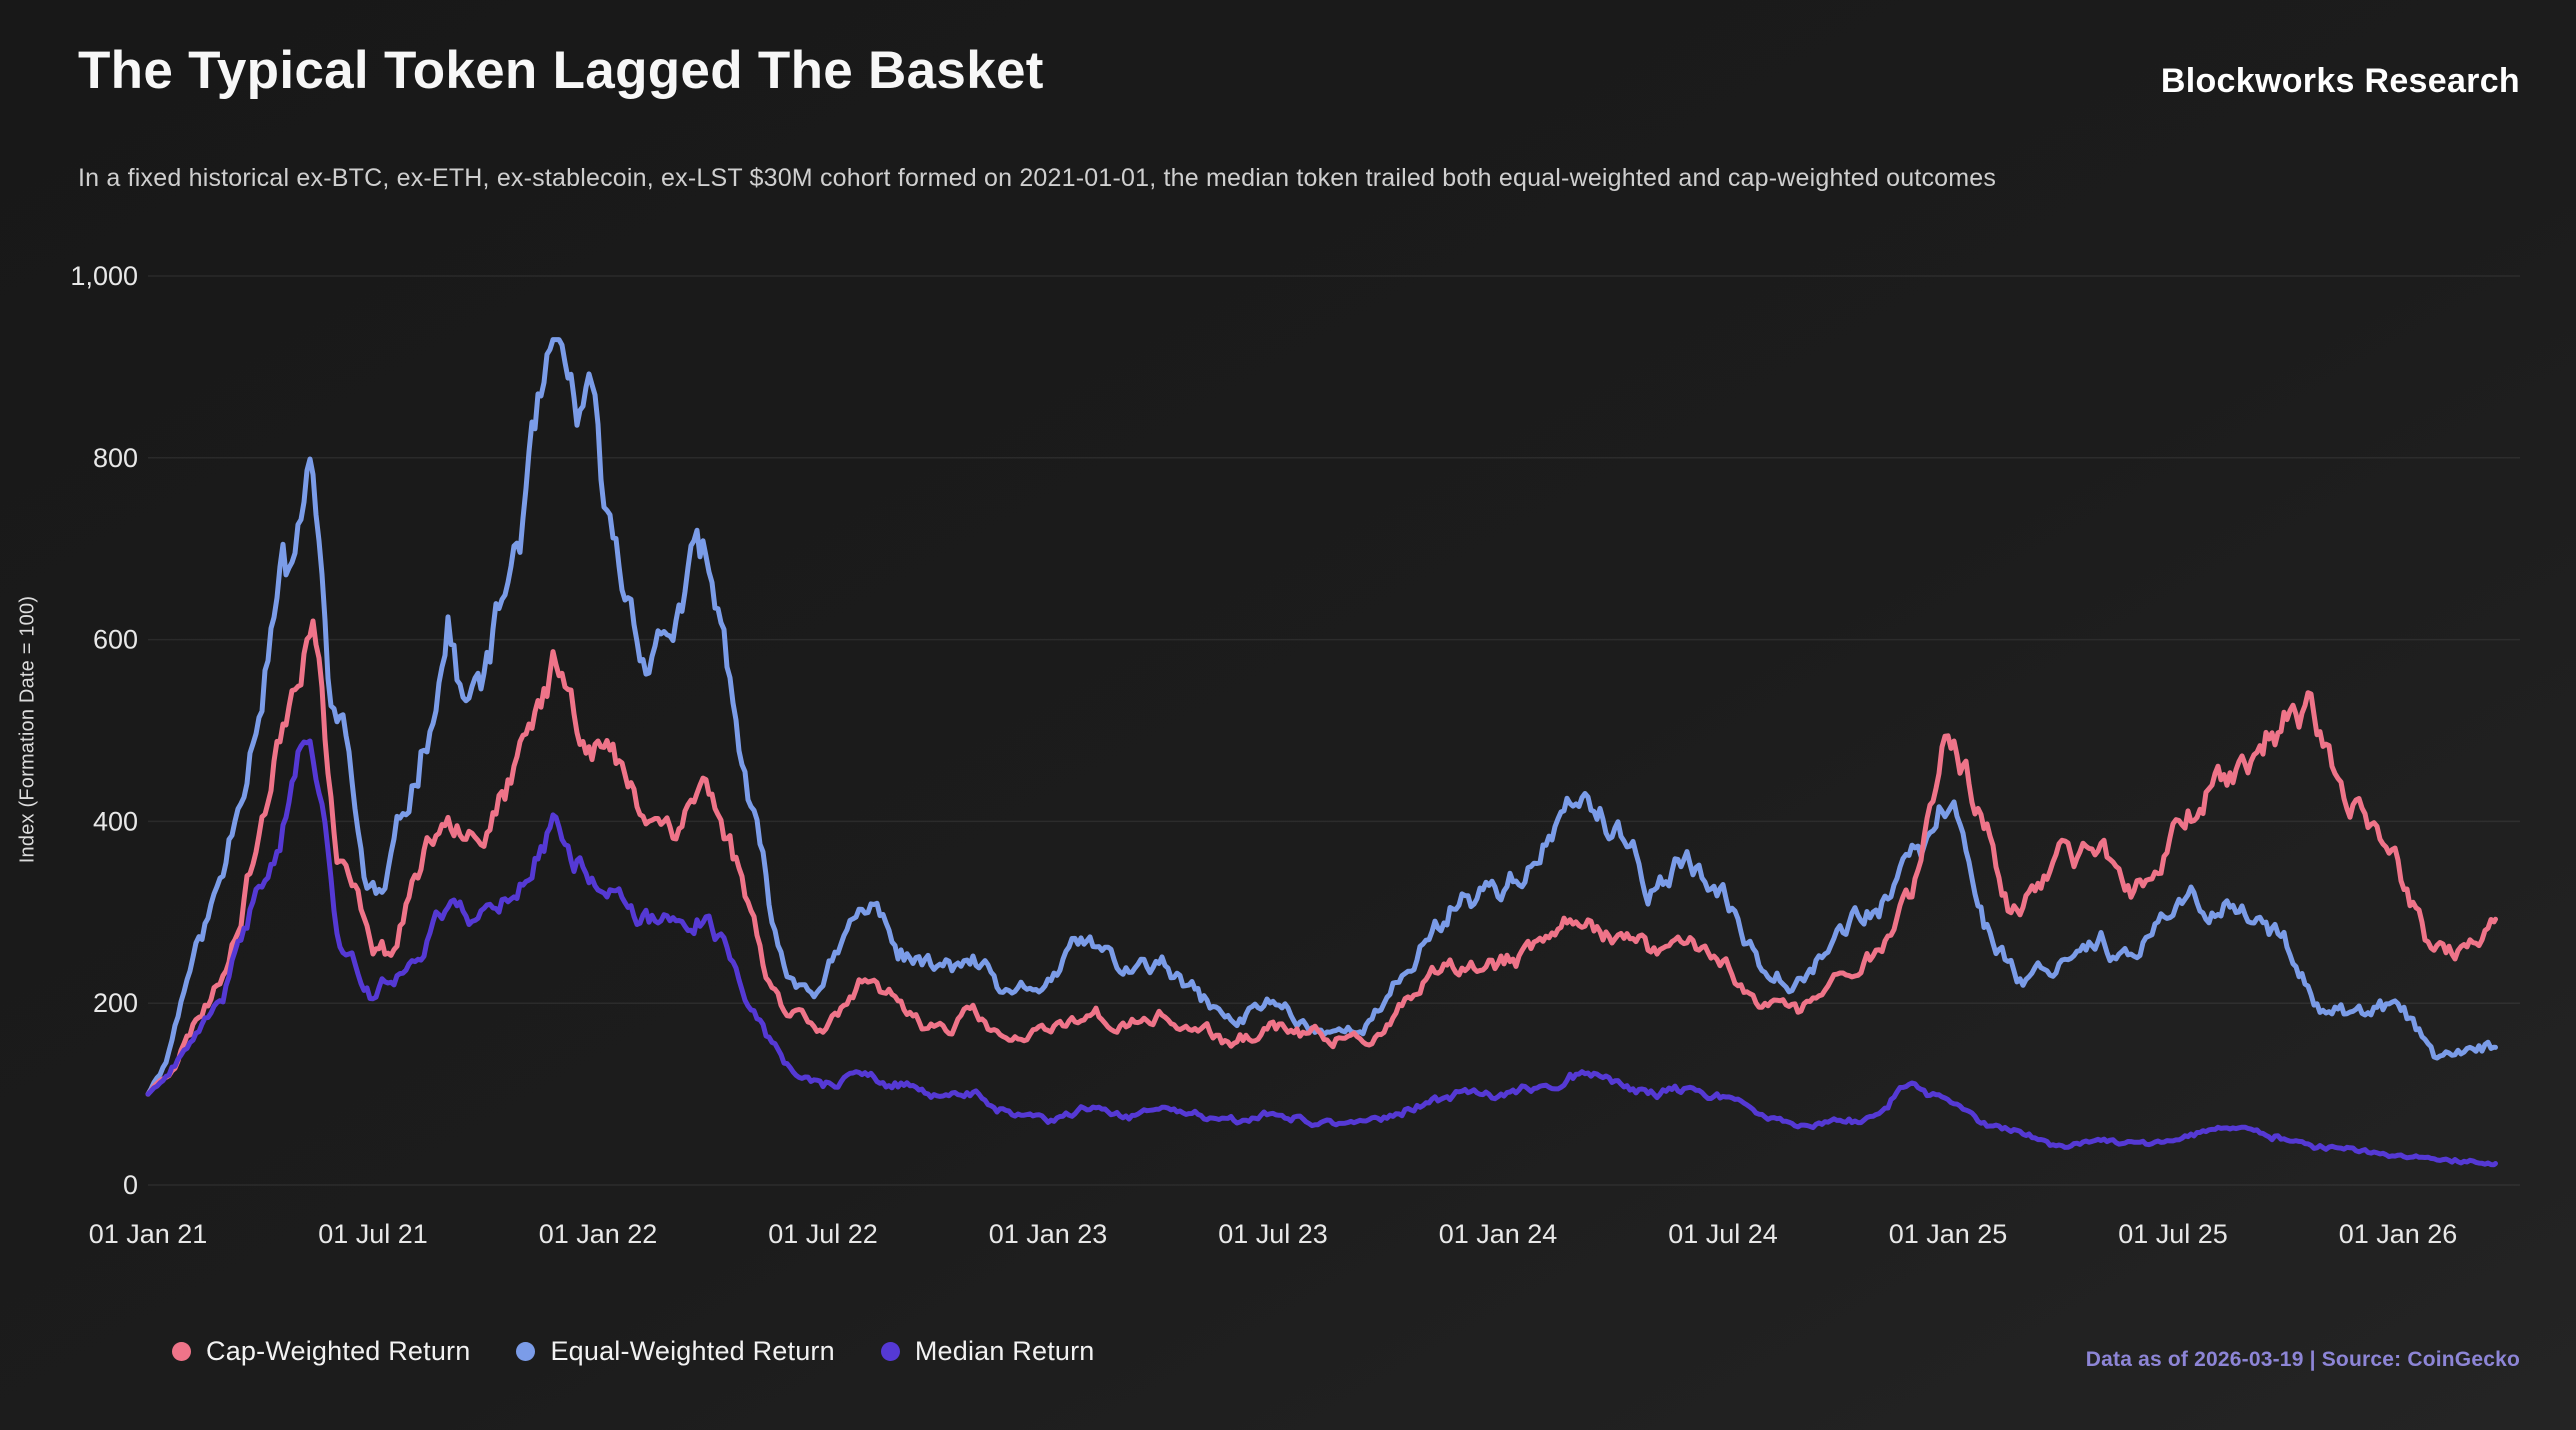  Describe the element at coordinates (148, 1234) in the screenshot. I see `x-tick-label: 01 Jan 21` at that location.